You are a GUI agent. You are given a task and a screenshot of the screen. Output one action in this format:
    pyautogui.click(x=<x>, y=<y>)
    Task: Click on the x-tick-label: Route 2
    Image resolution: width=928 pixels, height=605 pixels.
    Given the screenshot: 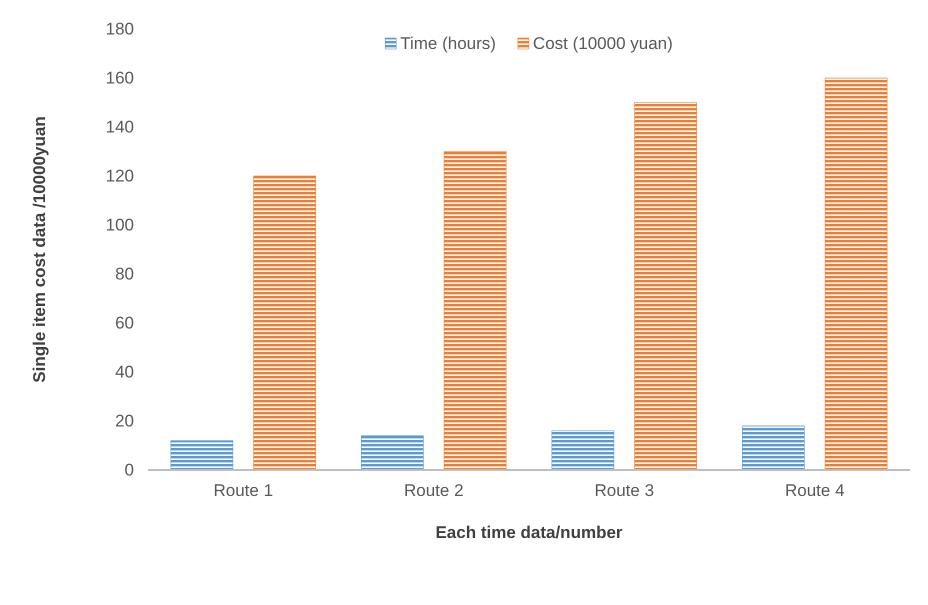 What is the action you would take?
    pyautogui.click(x=434, y=490)
    